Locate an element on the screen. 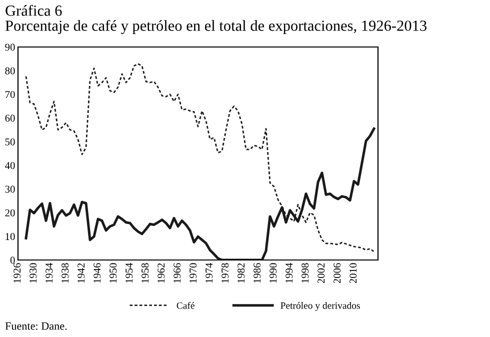  x-tick-label: 1966 is located at coordinates (177, 273).